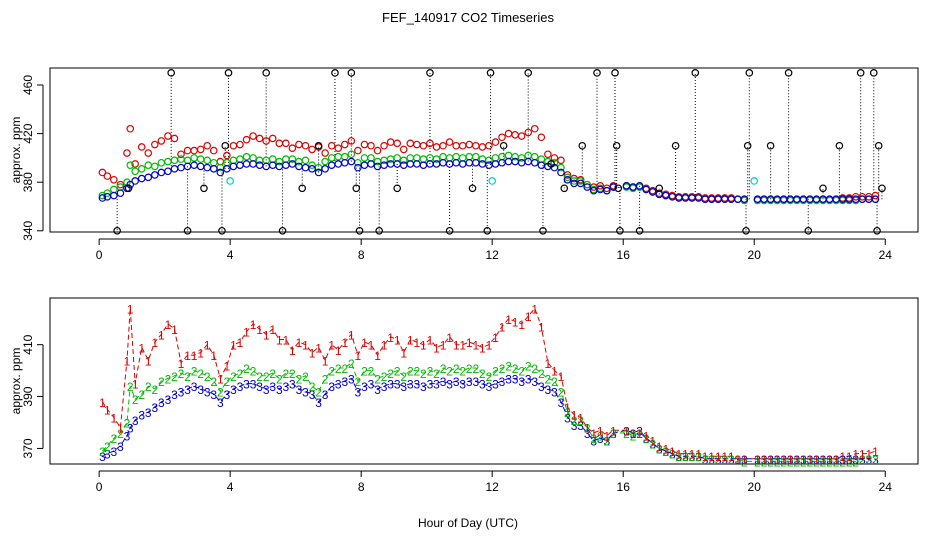 This screenshot has height=540, width=936. What do you see at coordinates (886, 255) in the screenshot?
I see `top-x-tick-label: 24` at bounding box center [886, 255].